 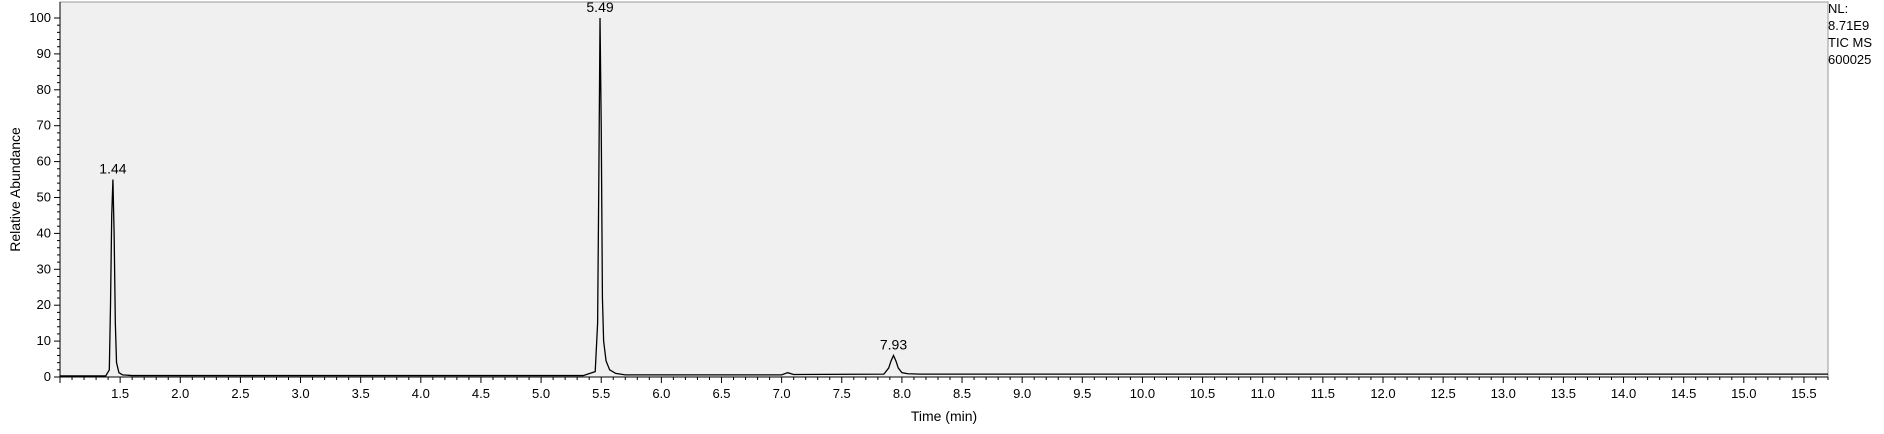 I want to click on x-tick-label: 1.5, so click(x=120, y=393).